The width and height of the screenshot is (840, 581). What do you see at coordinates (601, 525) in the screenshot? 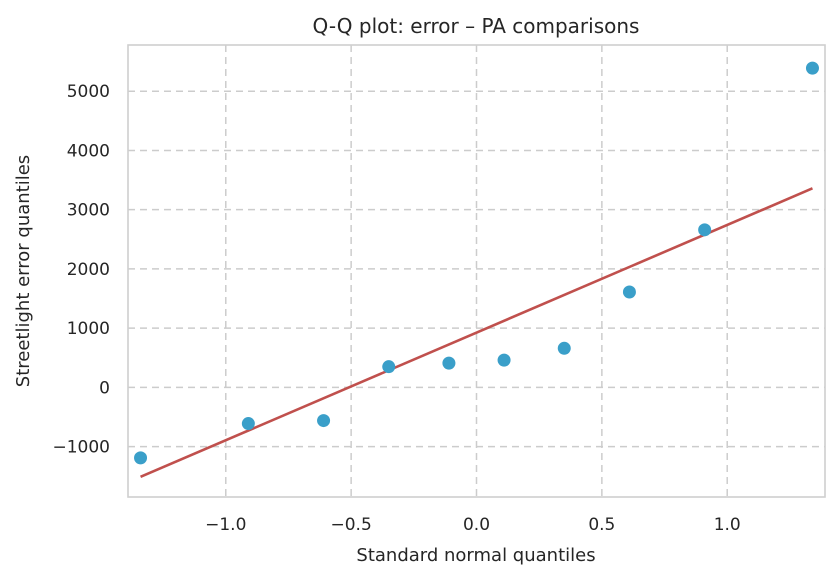
I see `x-tick-label: 0.5` at bounding box center [601, 525].